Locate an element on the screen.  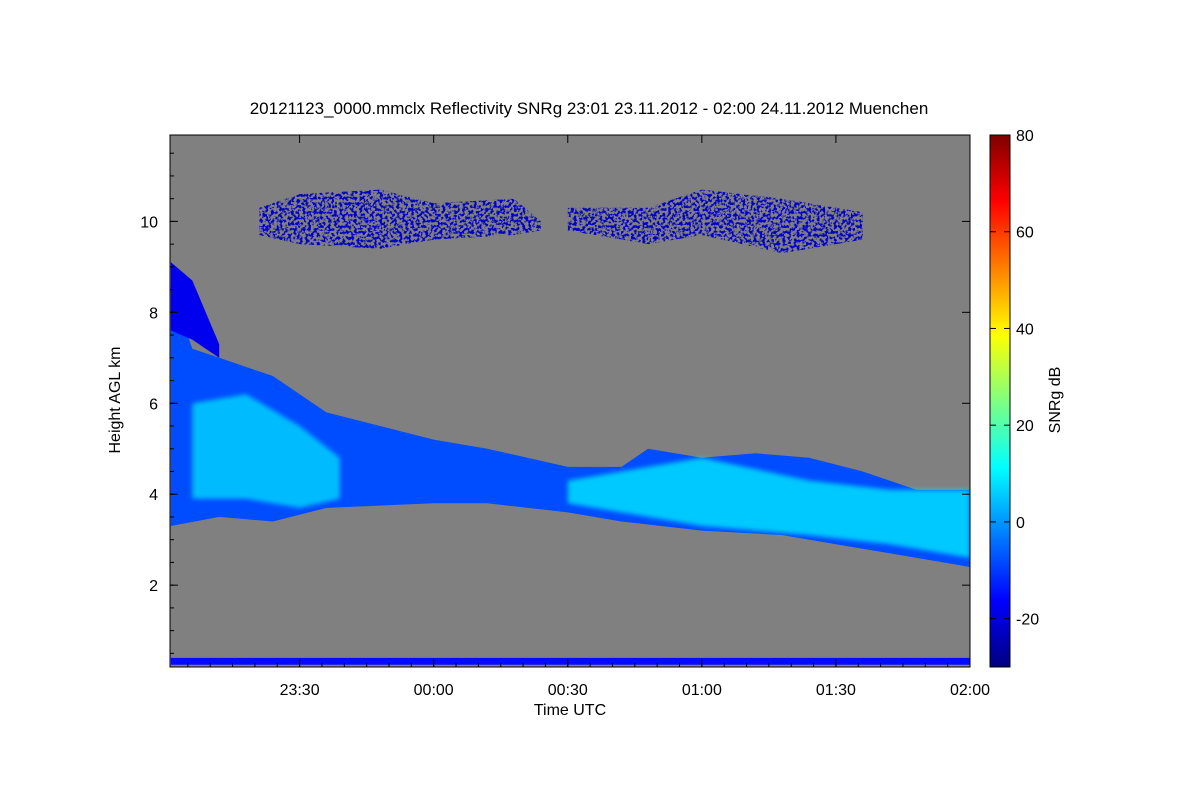
y-tick-label: 4 is located at coordinates (153, 495).